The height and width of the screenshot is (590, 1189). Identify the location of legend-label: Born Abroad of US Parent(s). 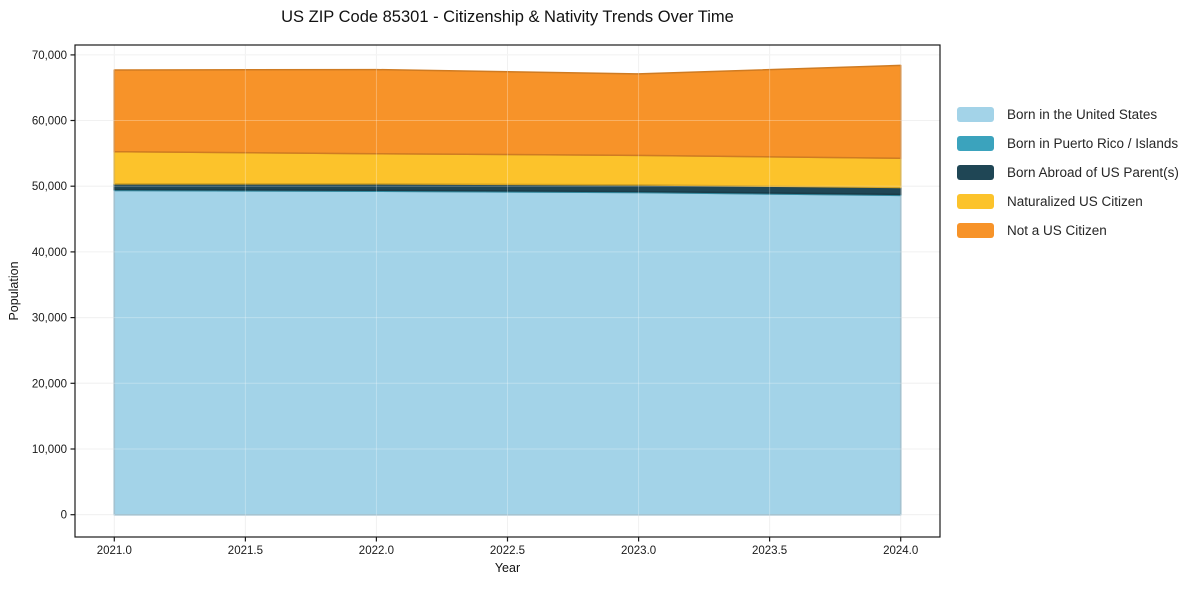
(1093, 172).